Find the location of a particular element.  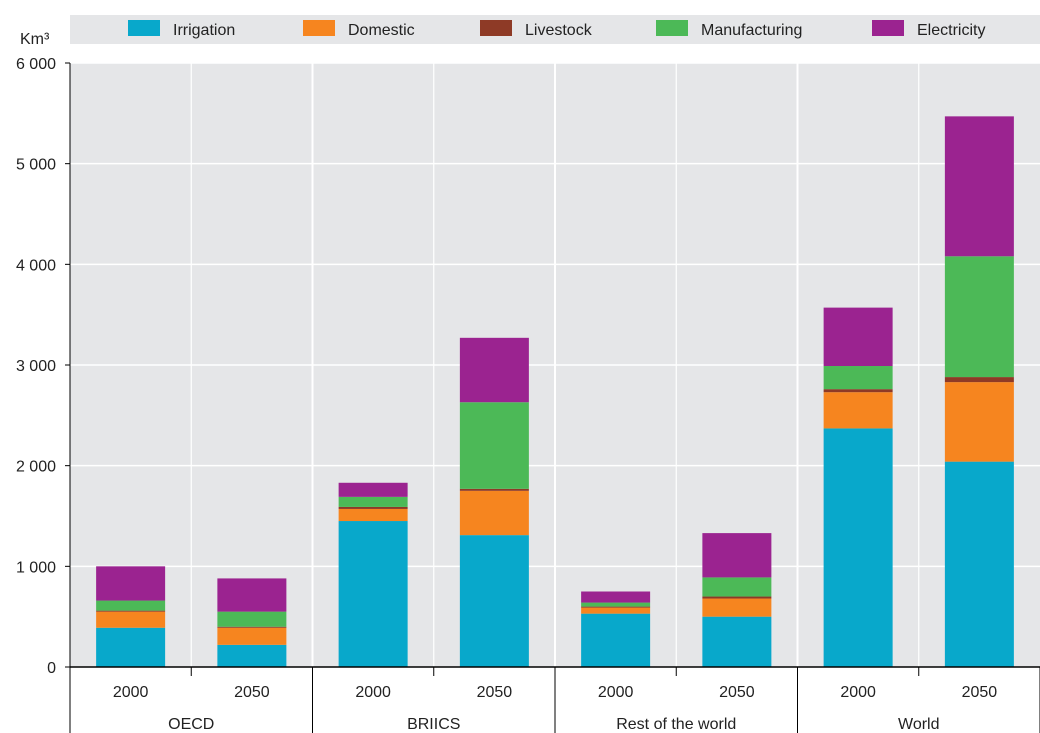

y-tick-label: 2 000 is located at coordinates (36, 467).